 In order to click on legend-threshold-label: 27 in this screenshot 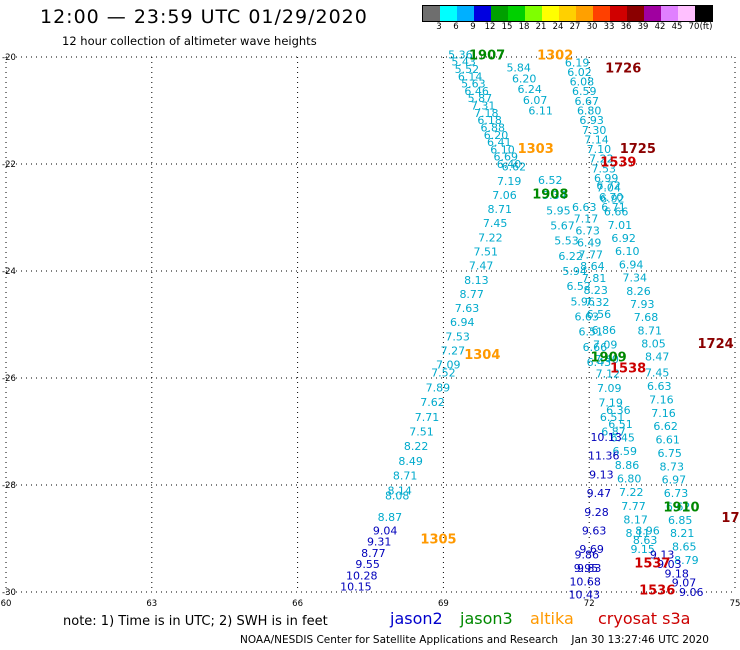, I will do `click(575, 27)`.